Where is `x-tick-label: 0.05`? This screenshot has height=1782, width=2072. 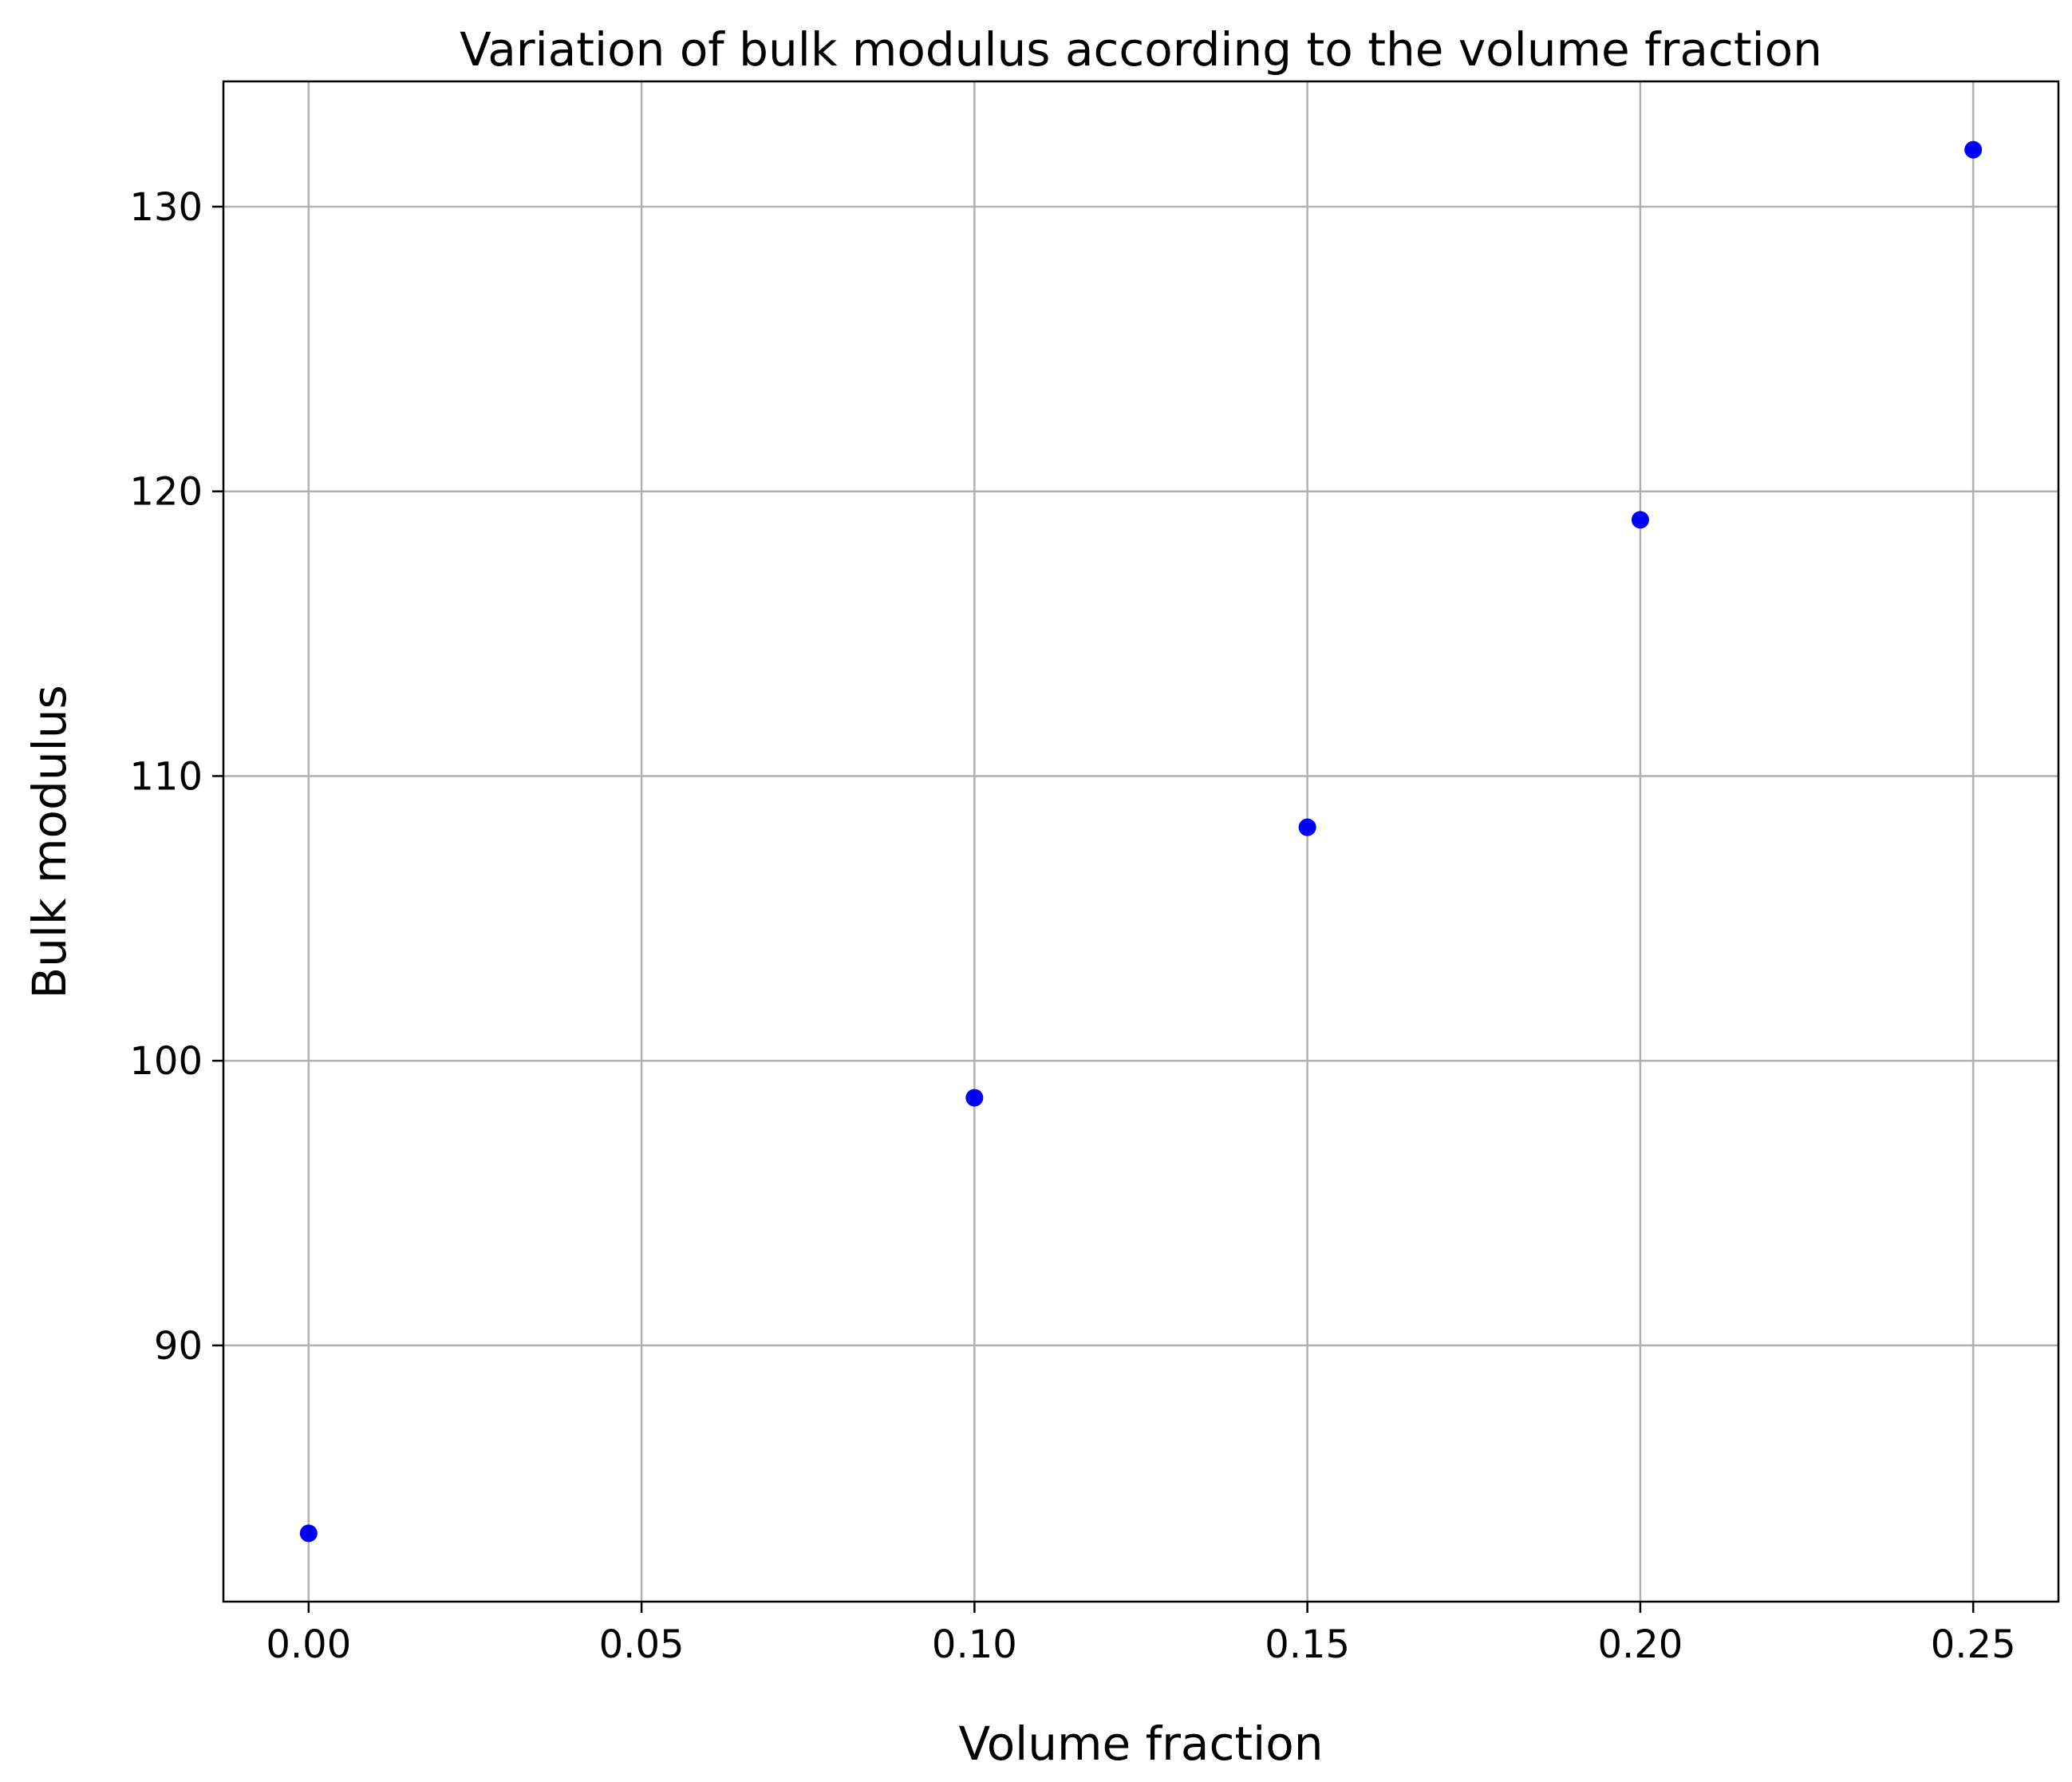 x-tick-label: 0.05 is located at coordinates (642, 1644).